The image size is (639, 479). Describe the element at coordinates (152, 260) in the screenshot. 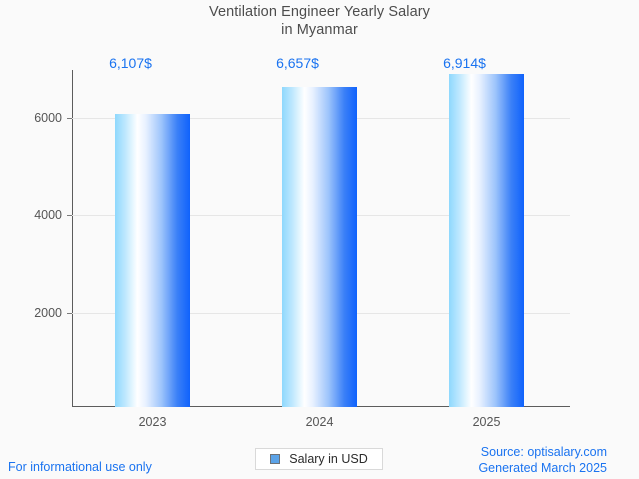

I see `bar-2023` at that location.